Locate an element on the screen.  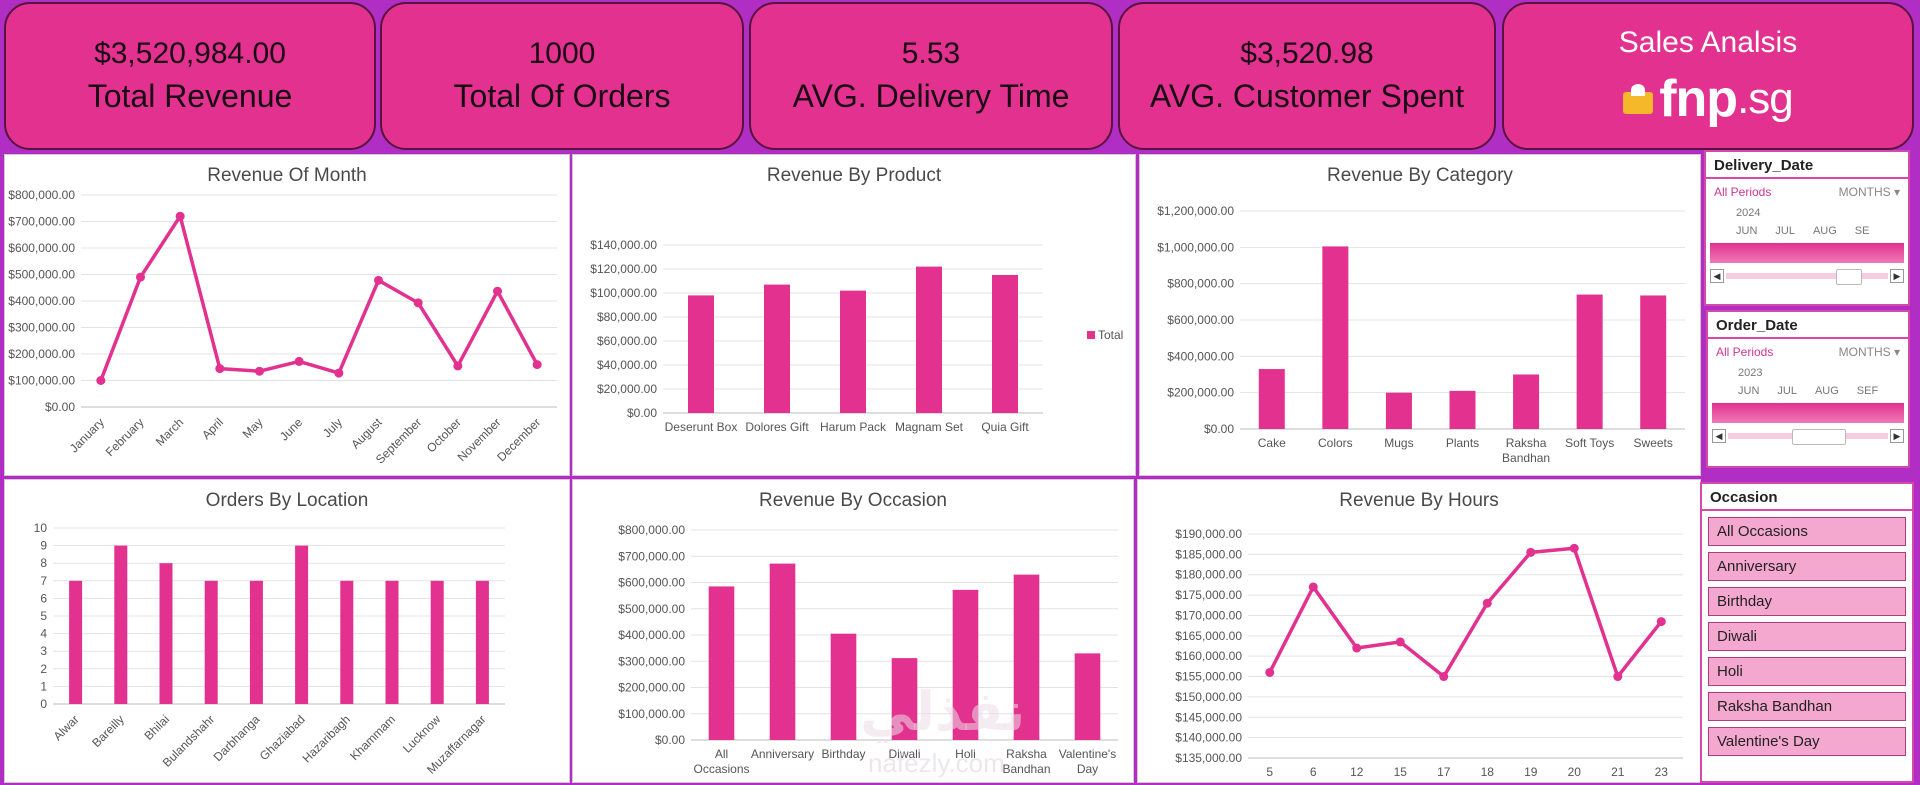
x-tick-label: Hazaribagh is located at coordinates (326, 738).